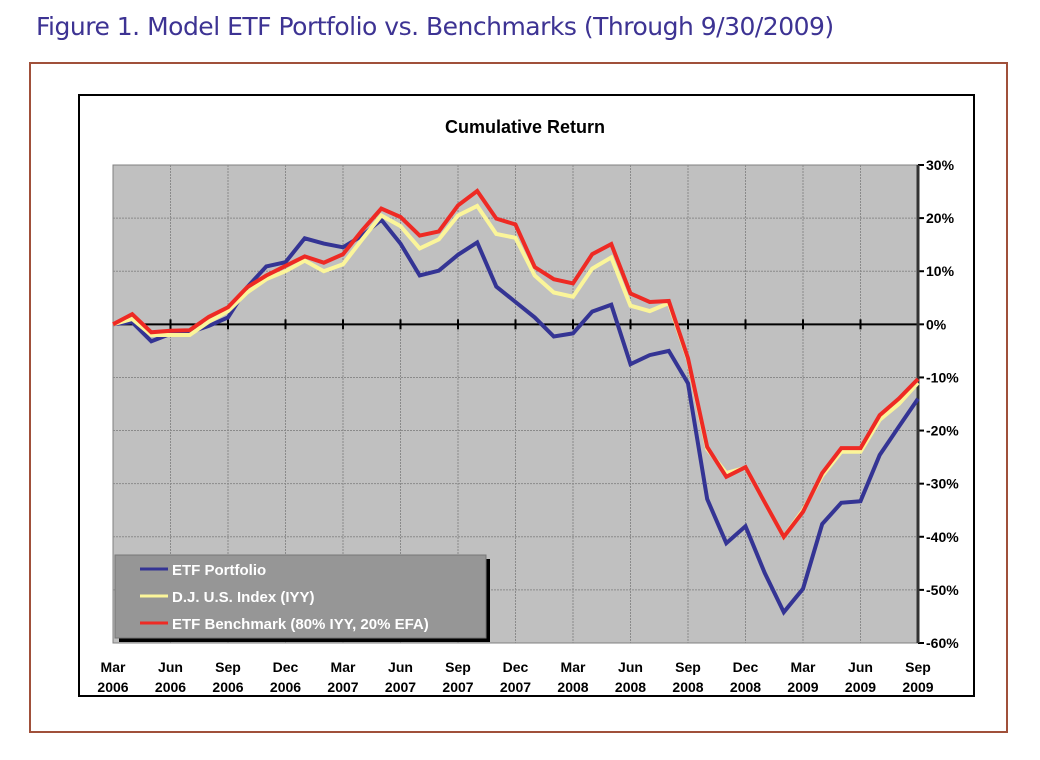 This screenshot has height=760, width=1040. What do you see at coordinates (942, 537) in the screenshot?
I see `y-tick-label: -40%` at bounding box center [942, 537].